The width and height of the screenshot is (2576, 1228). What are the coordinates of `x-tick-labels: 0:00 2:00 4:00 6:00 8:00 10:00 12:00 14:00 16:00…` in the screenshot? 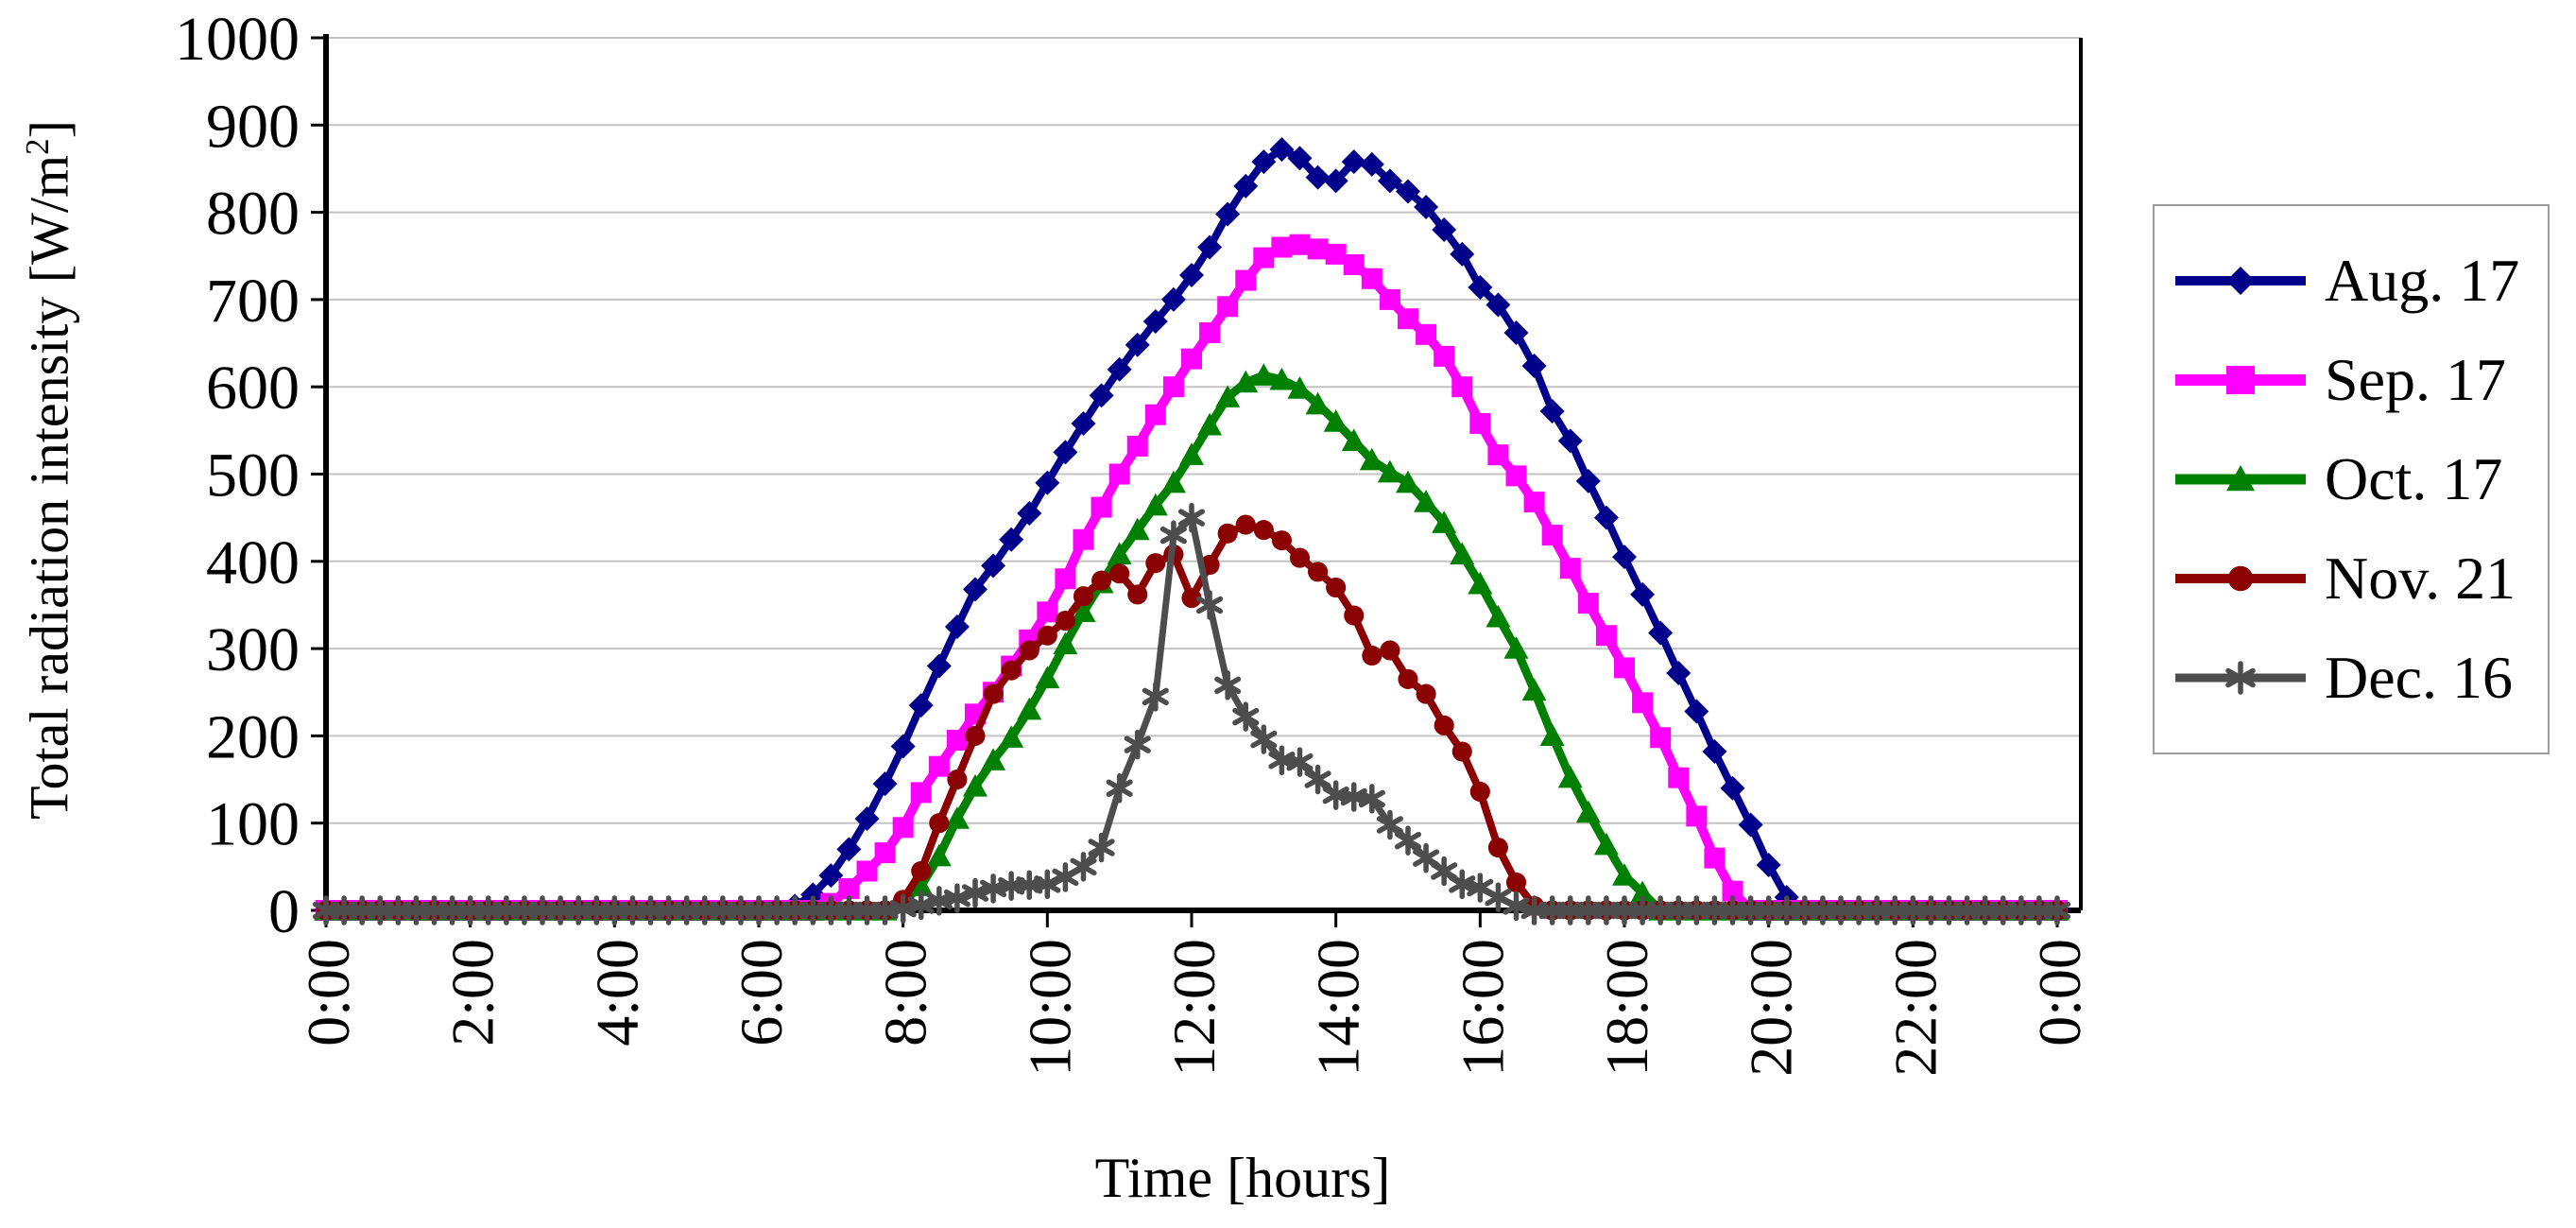 It's located at (1194, 1008).